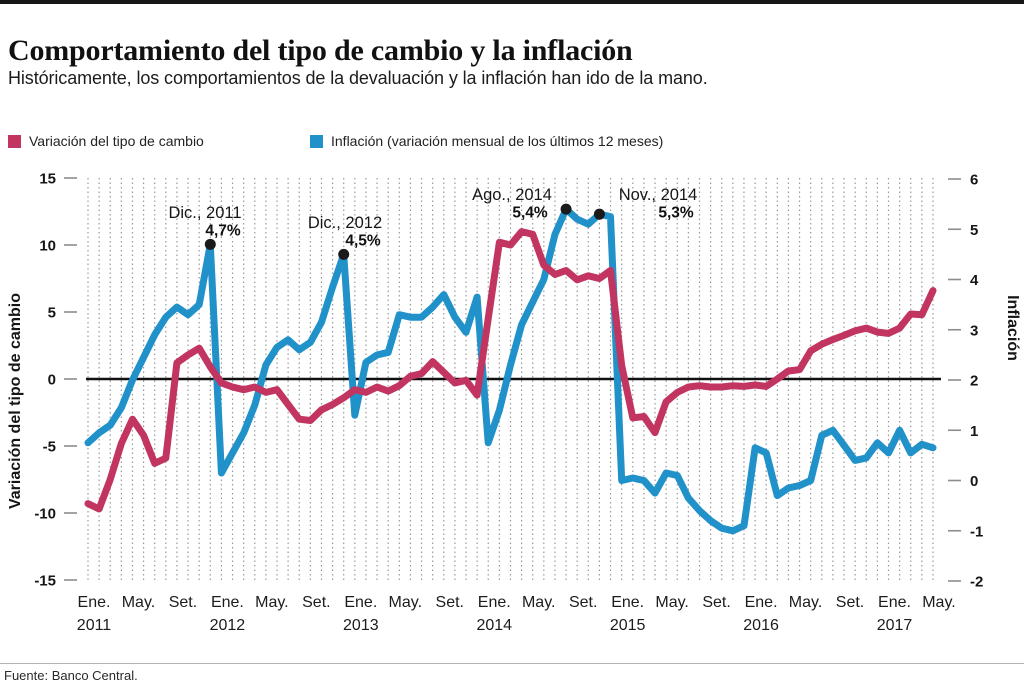  Describe the element at coordinates (512, 663) in the screenshot. I see `footer-divider` at that location.